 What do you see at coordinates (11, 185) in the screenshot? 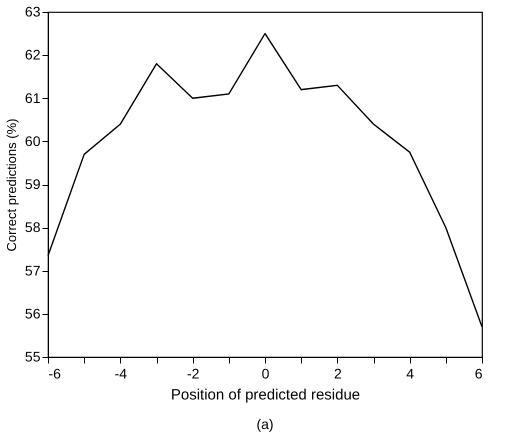
I see `y-axis-title: Correct predictions (%)` at bounding box center [11, 185].